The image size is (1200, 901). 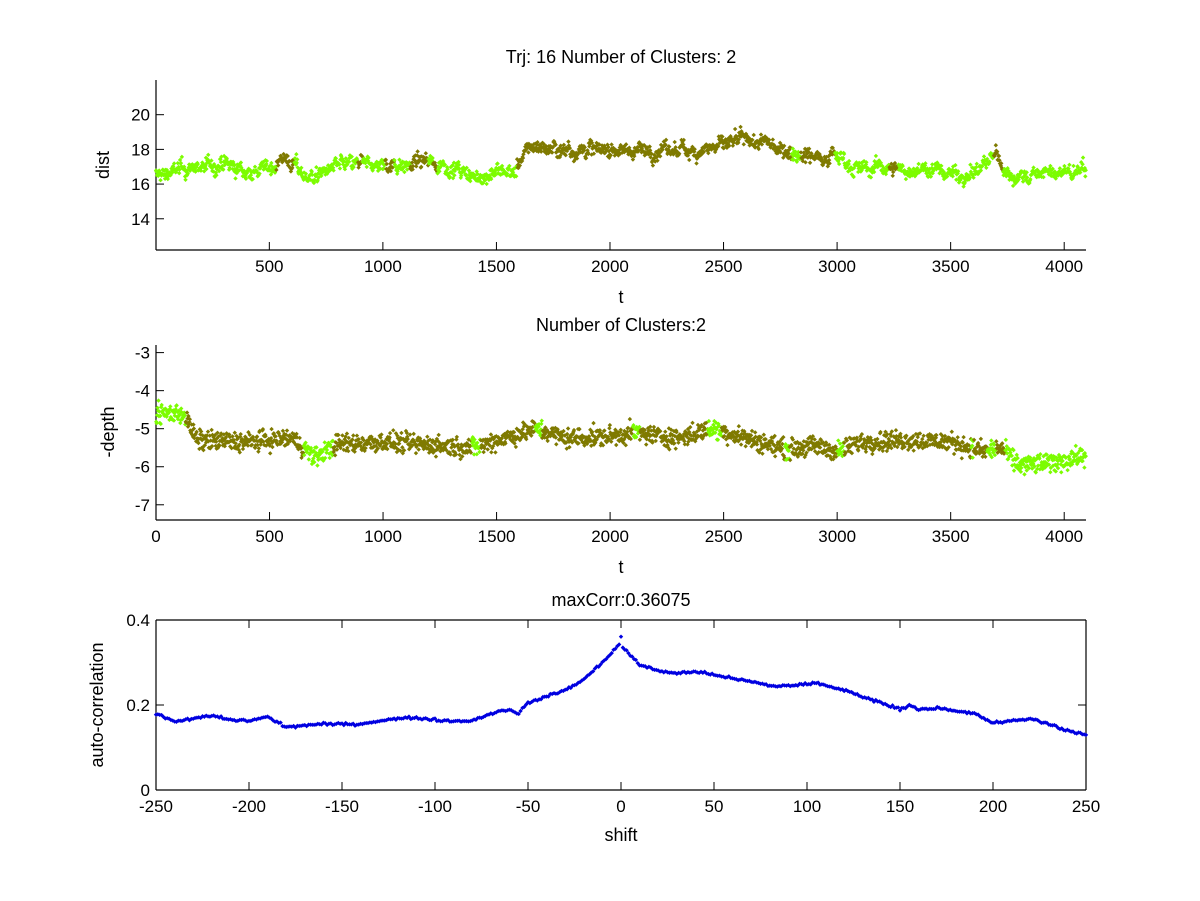 I want to click on depth-points, so click(x=621, y=437).